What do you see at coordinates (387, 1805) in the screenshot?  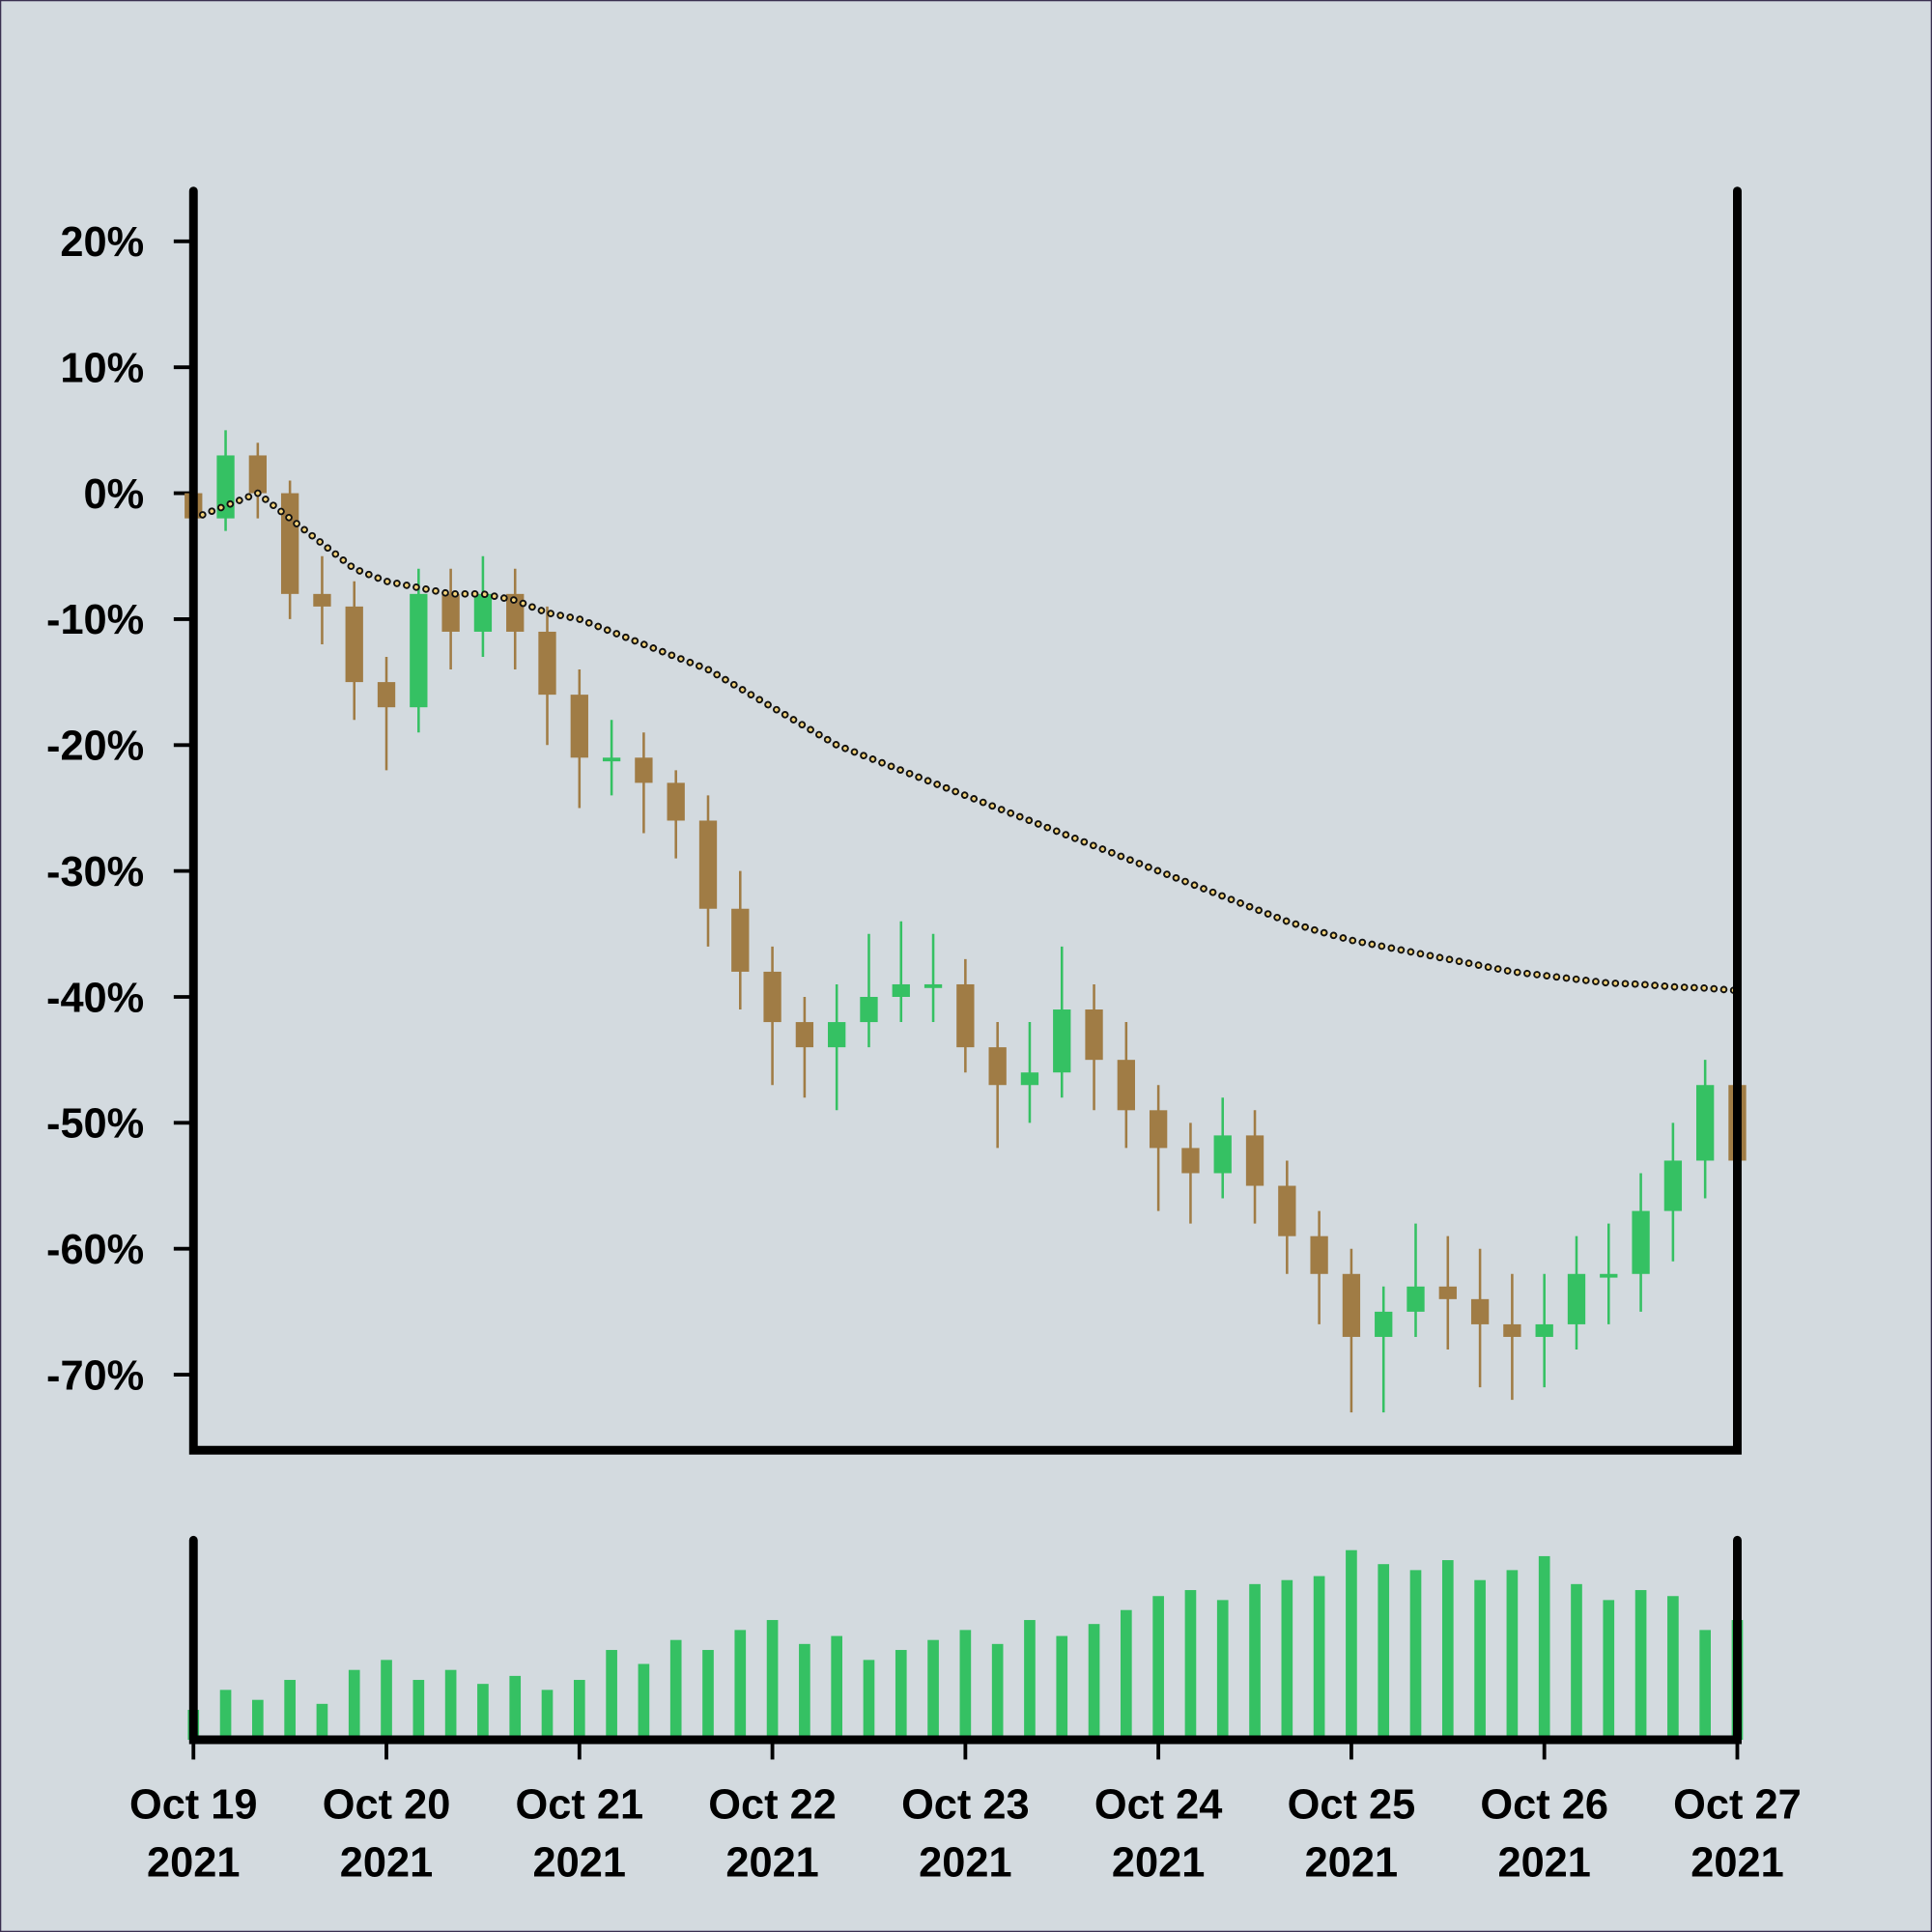 I see `x-tick-label: Oct 20` at bounding box center [387, 1805].